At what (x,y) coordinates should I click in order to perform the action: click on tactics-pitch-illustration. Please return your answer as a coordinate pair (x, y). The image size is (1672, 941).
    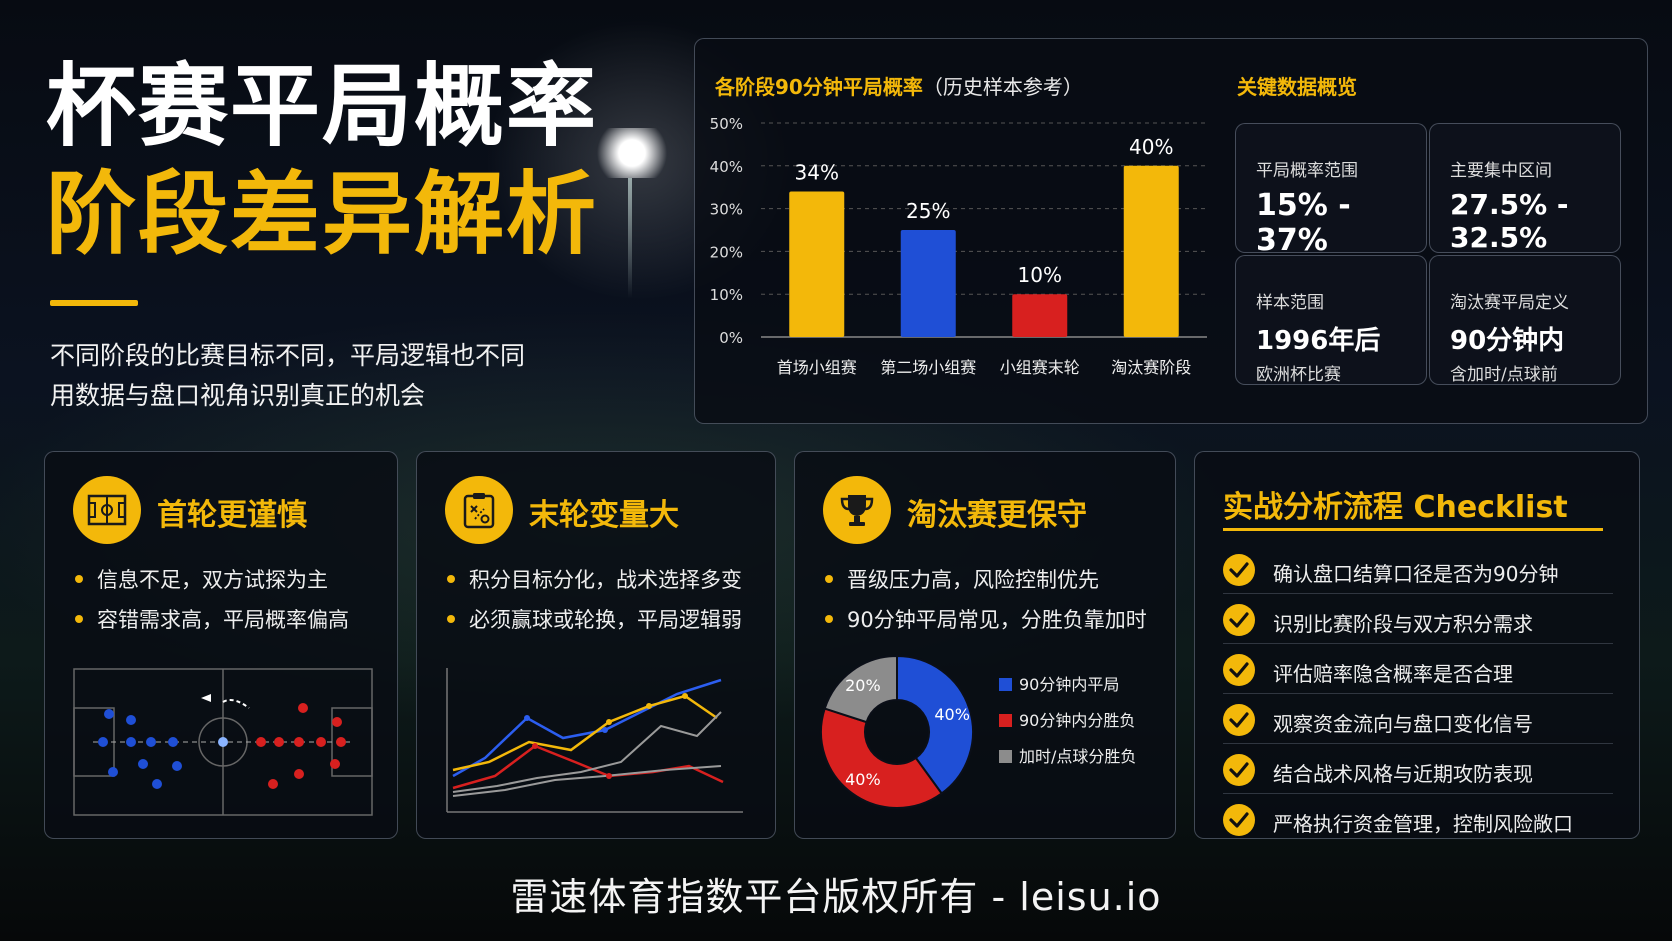
    Looking at the image, I should click on (223, 742).